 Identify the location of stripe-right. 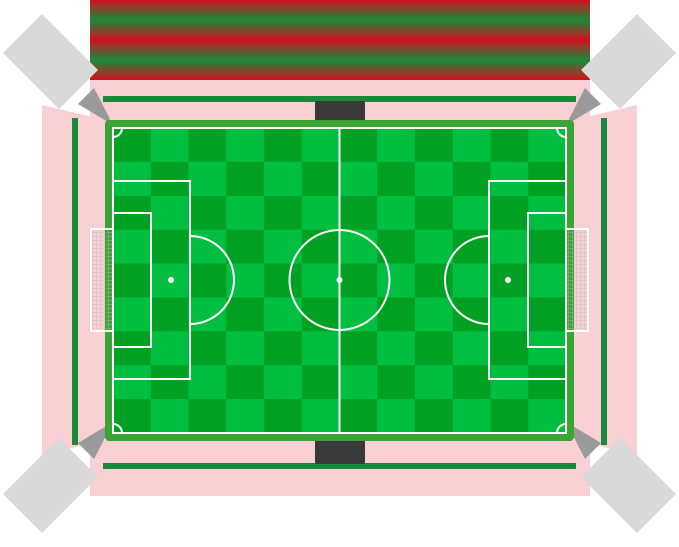
(604, 281).